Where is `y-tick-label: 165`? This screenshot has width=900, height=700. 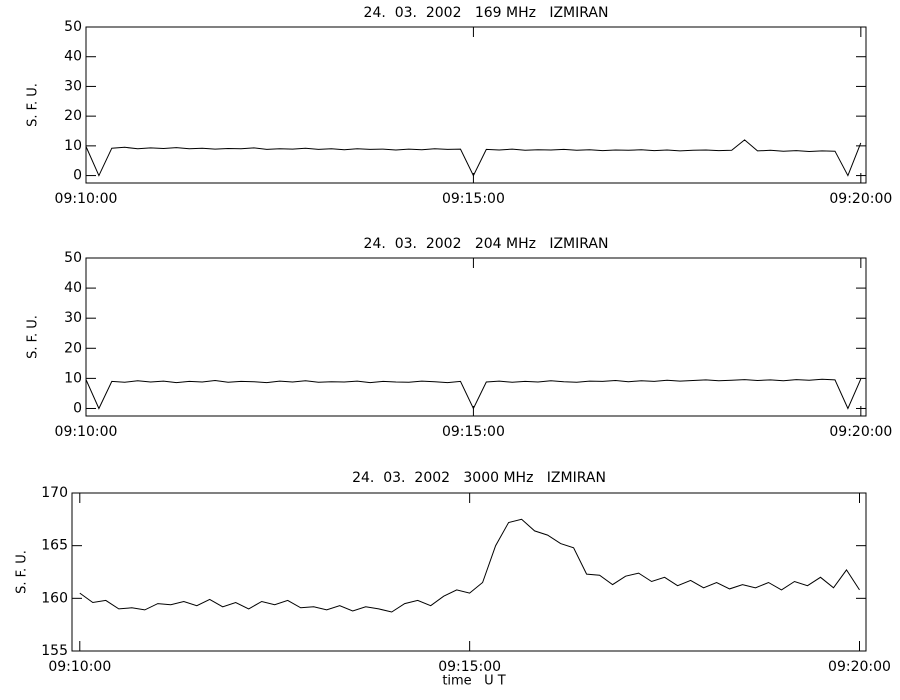 y-tick-label: 165 is located at coordinates (54, 546).